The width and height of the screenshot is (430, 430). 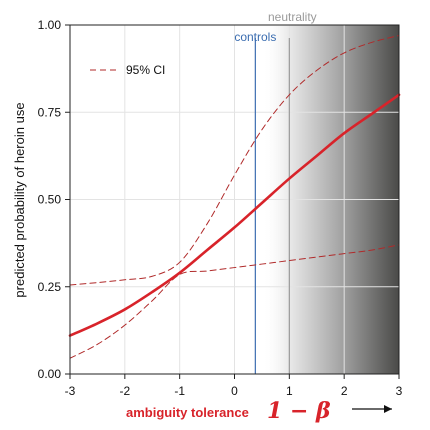 I want to click on x-tick-label: -2, so click(x=124, y=391).